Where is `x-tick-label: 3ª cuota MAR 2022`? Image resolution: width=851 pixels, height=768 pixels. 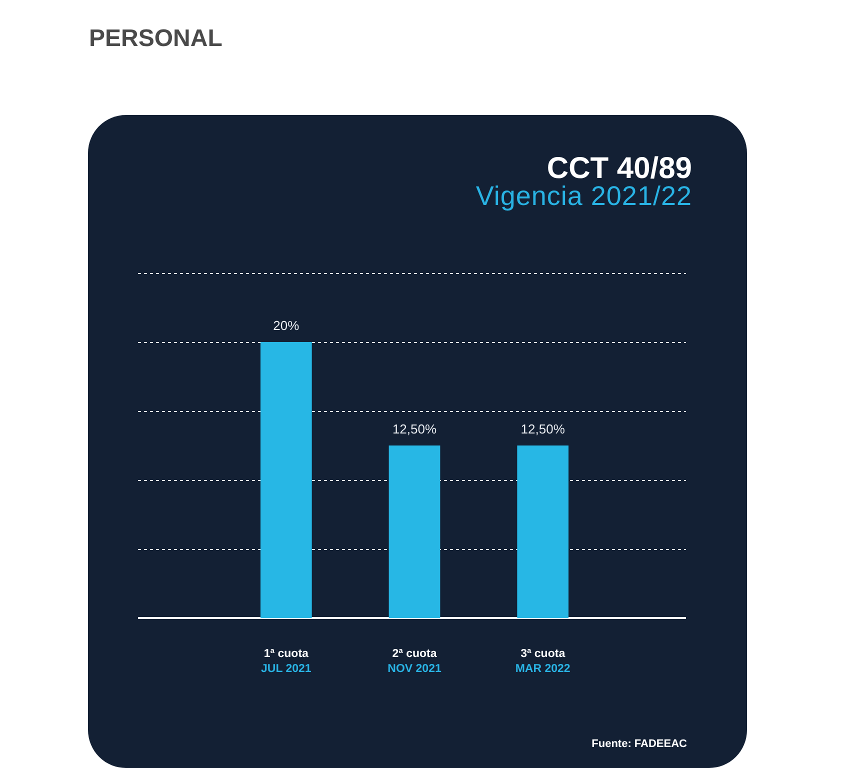
x-tick-label: 3ª cuota MAR 2022 is located at coordinates (542, 662).